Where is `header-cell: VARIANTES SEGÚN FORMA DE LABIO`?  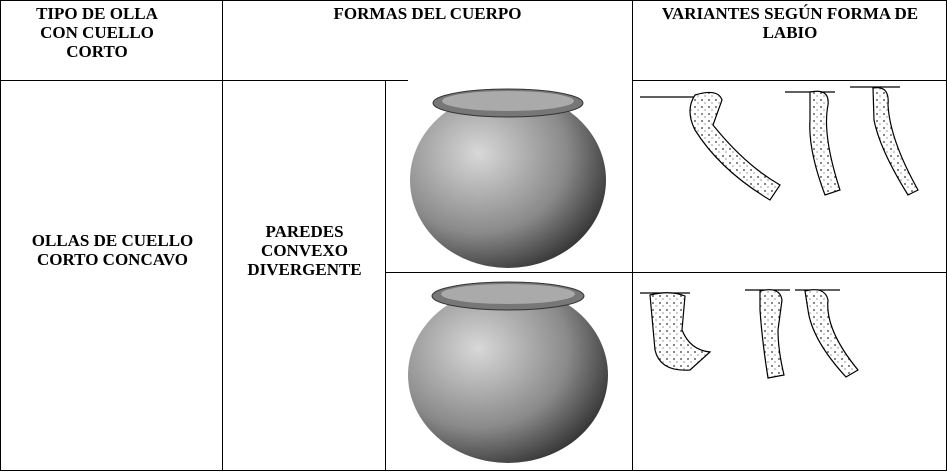 header-cell: VARIANTES SEGÚN FORMA DE LABIO is located at coordinates (790, 23).